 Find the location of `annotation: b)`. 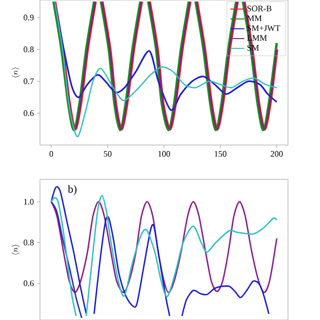

annotation: b) is located at coordinates (72, 190).